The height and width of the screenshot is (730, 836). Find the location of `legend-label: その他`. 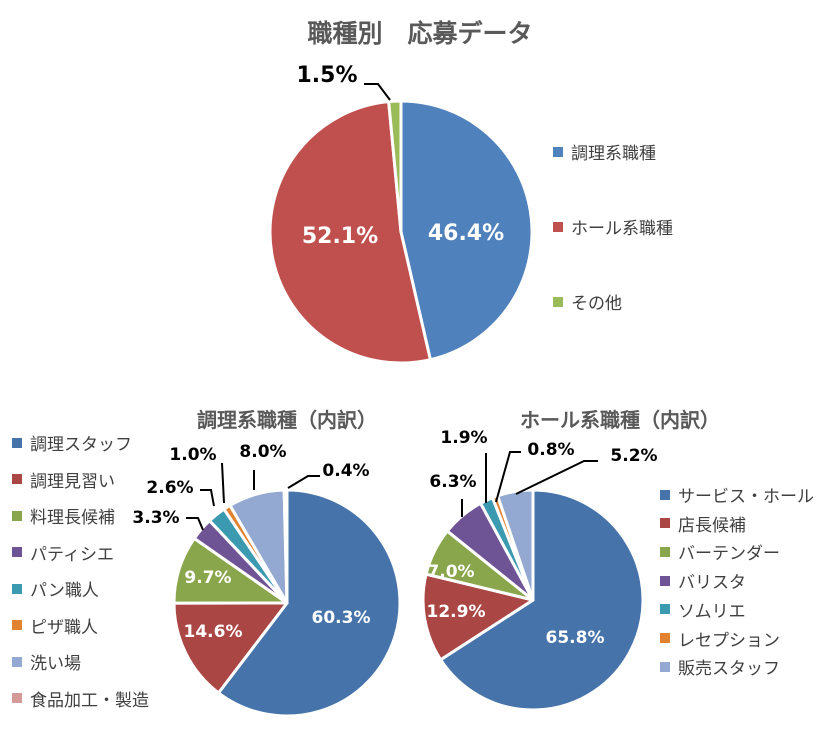

legend-label: その他 is located at coordinates (596, 304).